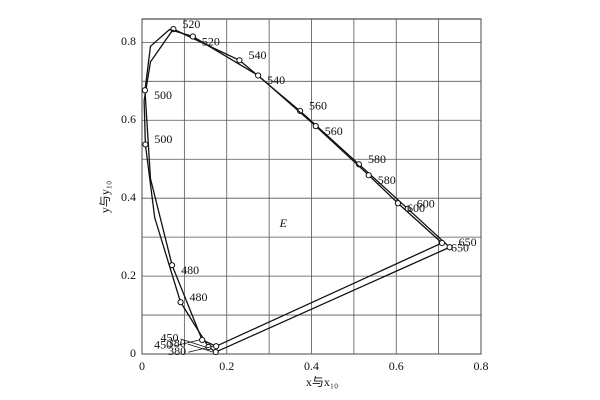 The width and height of the screenshot is (600, 400). I want to click on x-tick-label: 0.8, so click(481, 366).